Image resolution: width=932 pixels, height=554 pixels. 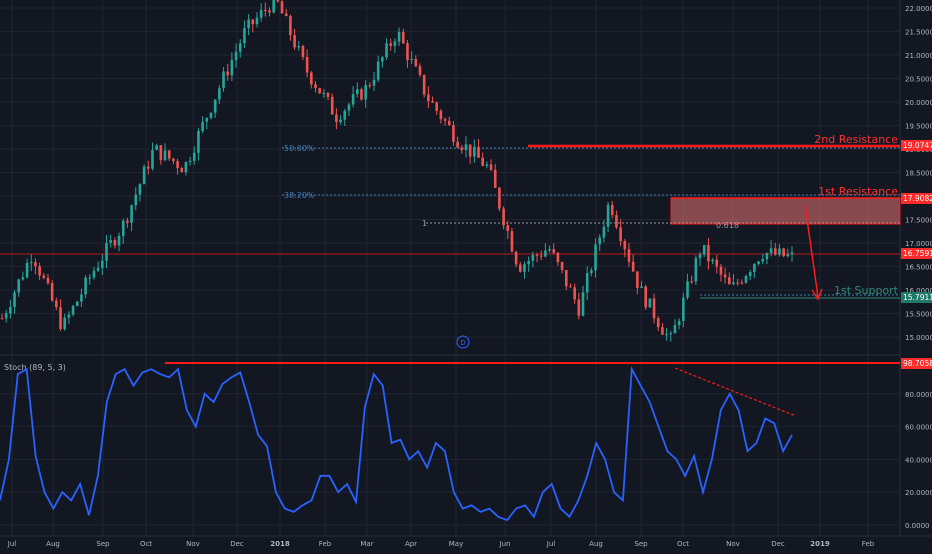 What do you see at coordinates (918, 33) in the screenshot?
I see `price-tick-label: 21.5000` at bounding box center [918, 33].